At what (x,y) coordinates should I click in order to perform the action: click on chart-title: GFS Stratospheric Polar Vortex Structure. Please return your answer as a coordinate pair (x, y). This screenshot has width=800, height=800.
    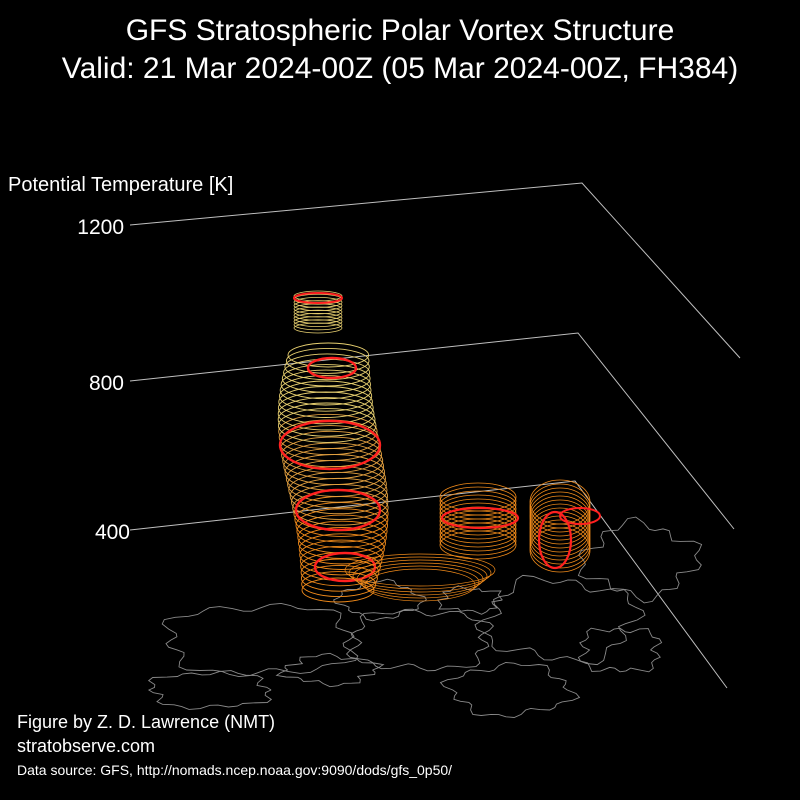
    Looking at the image, I should click on (400, 30).